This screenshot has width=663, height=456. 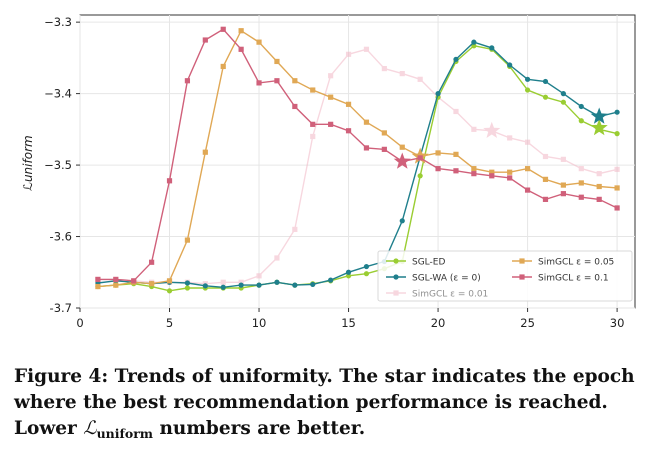 What do you see at coordinates (79, 323) in the screenshot?
I see `x-tick-label: 0` at bounding box center [79, 323].